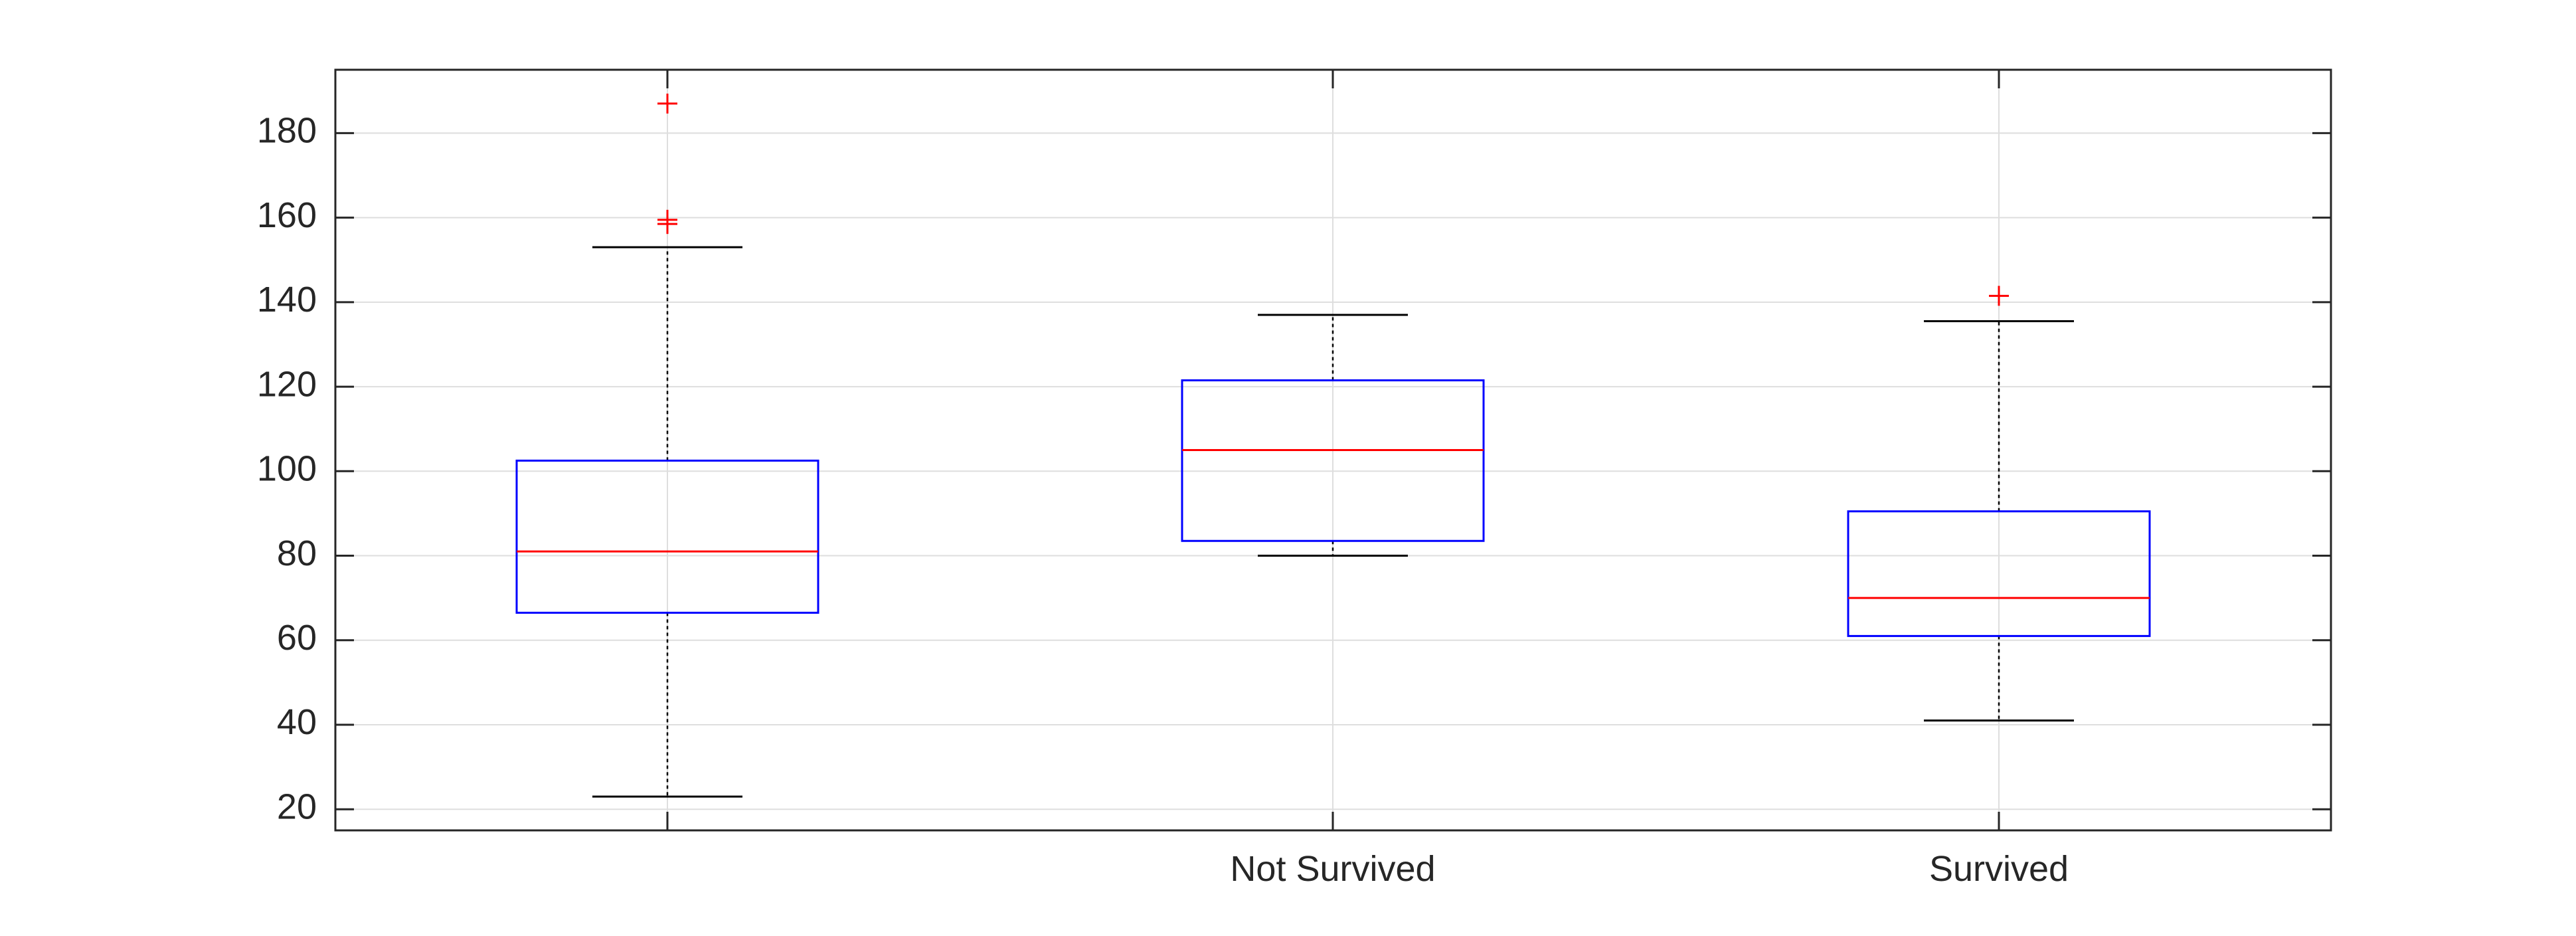 The image size is (2576, 936). I want to click on y-tick-label: 180, so click(287, 131).